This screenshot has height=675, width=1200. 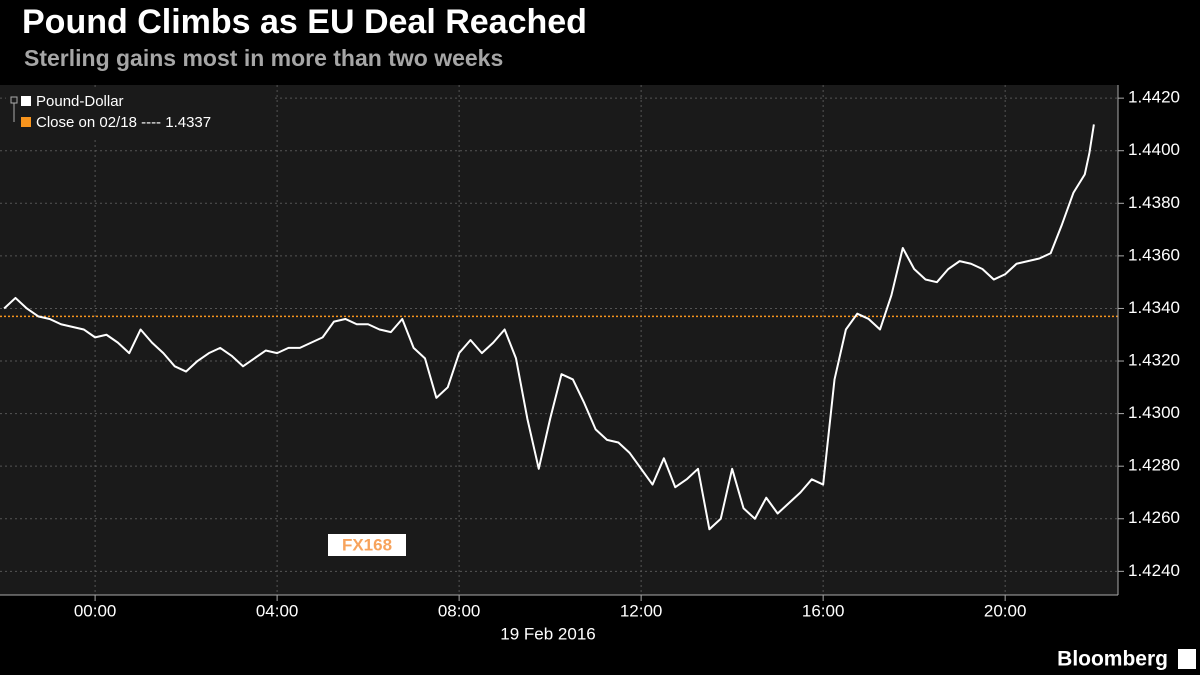 What do you see at coordinates (1187, 659) in the screenshot?
I see `logo-icon` at bounding box center [1187, 659].